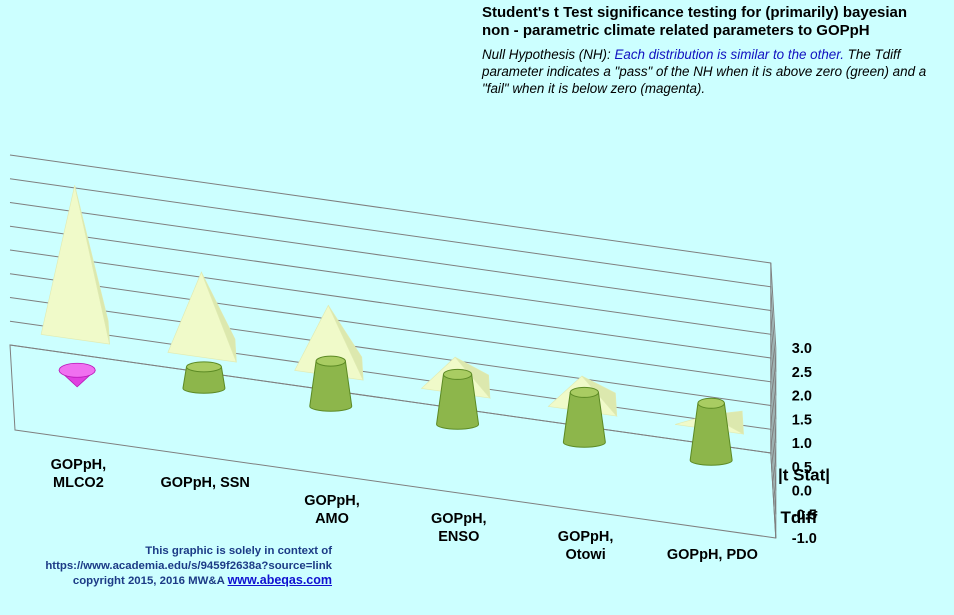  What do you see at coordinates (77, 370) in the screenshot?
I see `cone-mark-top` at bounding box center [77, 370].